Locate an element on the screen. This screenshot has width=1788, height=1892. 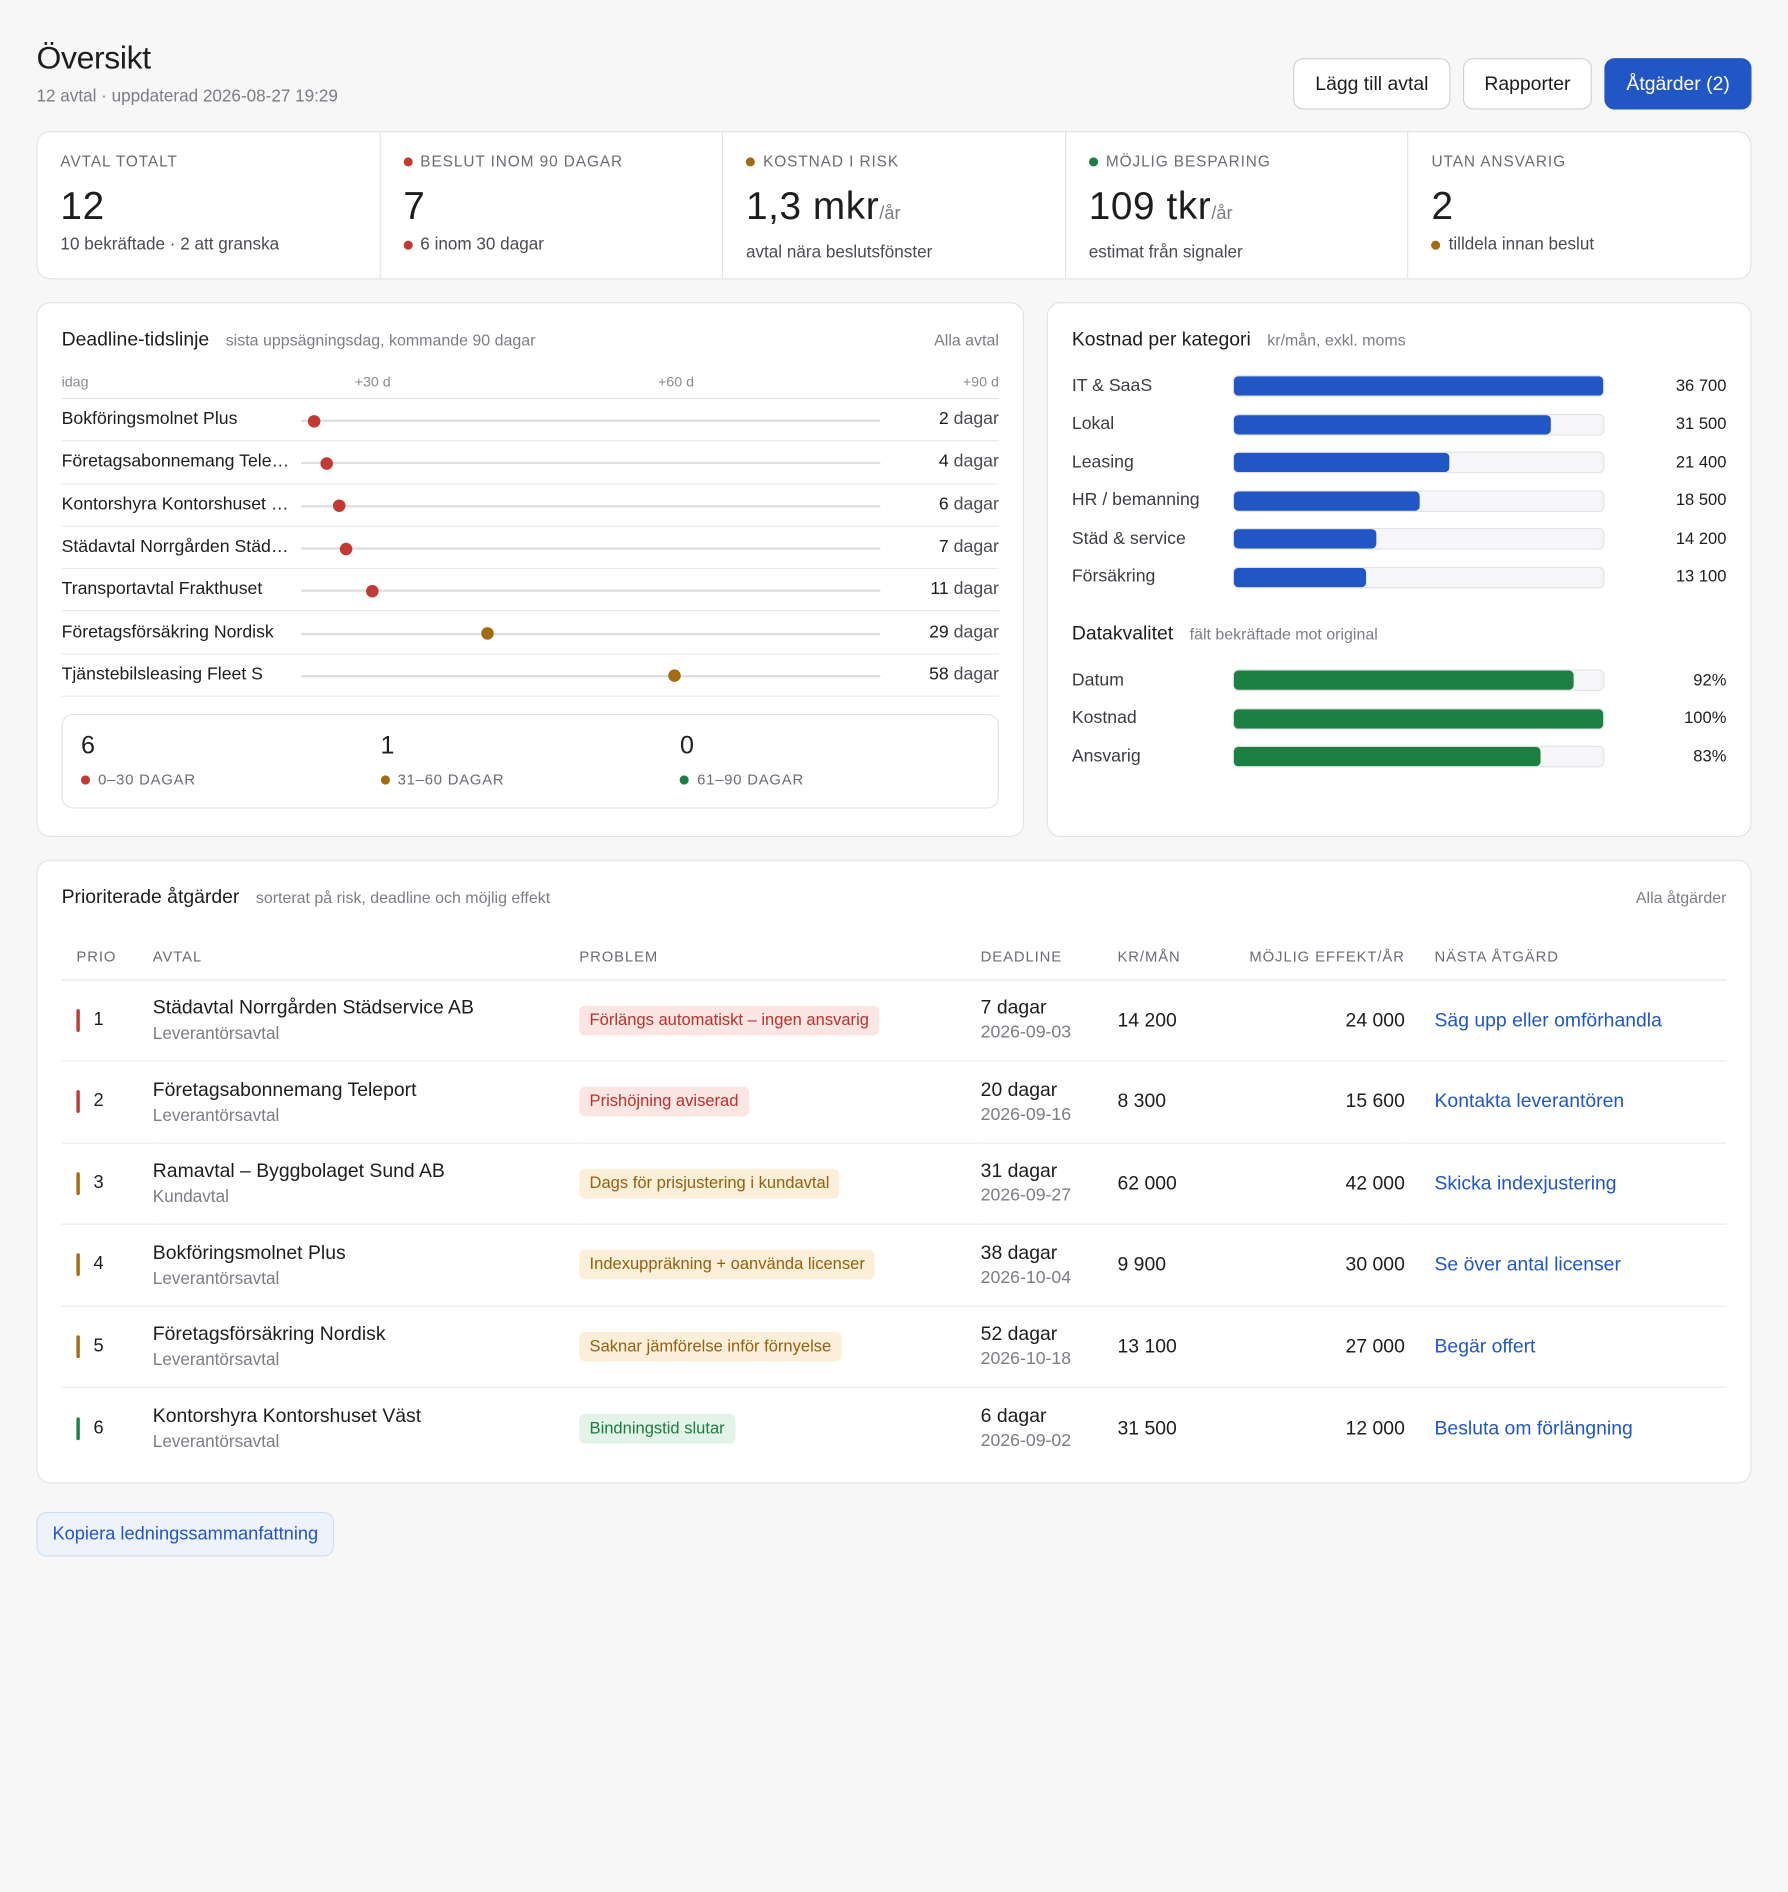
timeline-row: Transportavtal Frakthuset 11 dagar is located at coordinates (530, 590).